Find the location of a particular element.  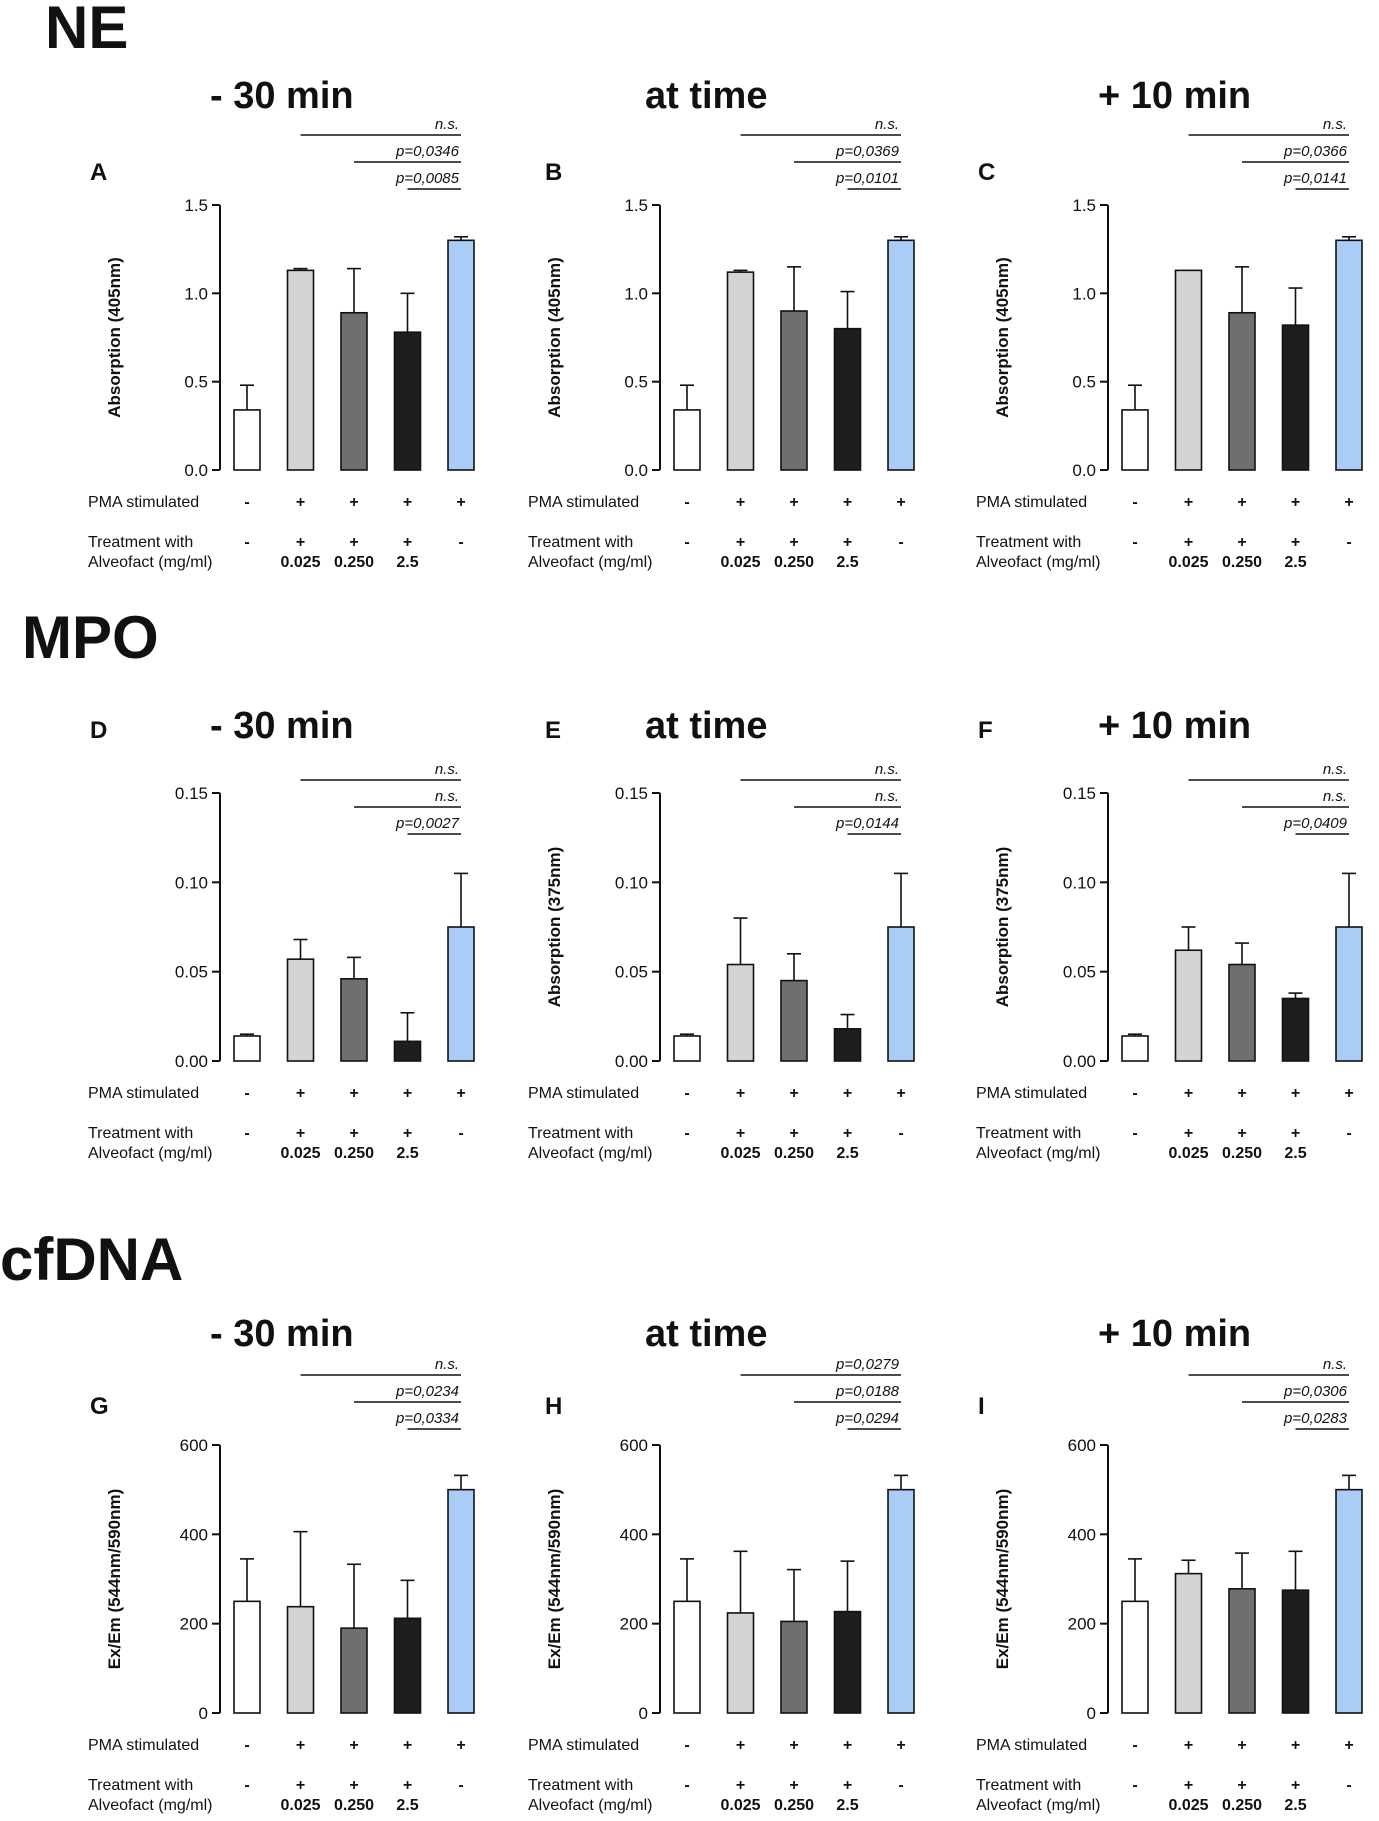

section-title-ne: NE is located at coordinates (86, 30).